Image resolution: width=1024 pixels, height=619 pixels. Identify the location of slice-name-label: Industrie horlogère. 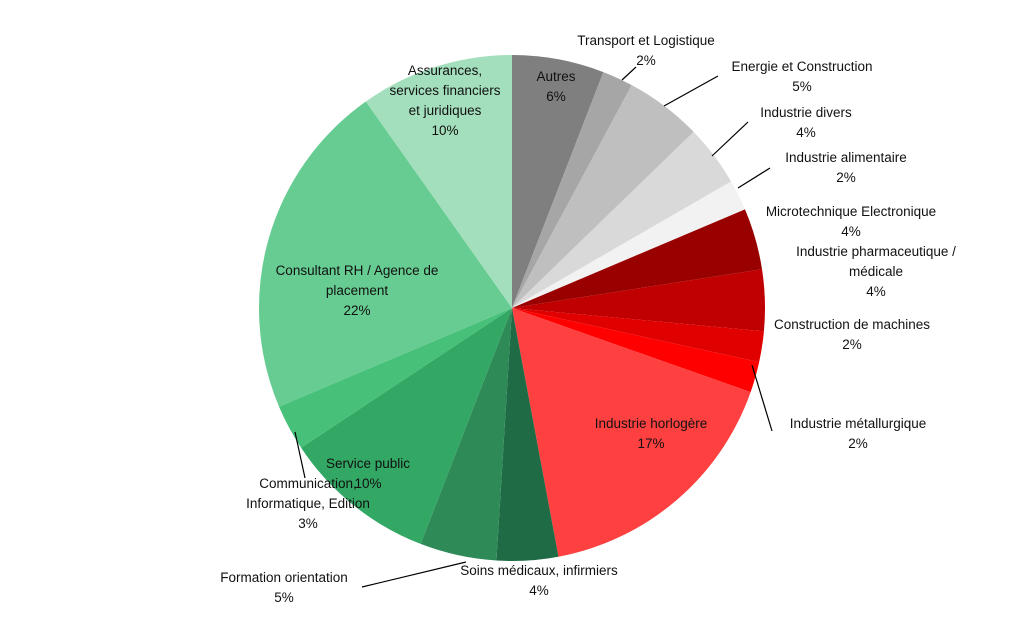
(651, 423).